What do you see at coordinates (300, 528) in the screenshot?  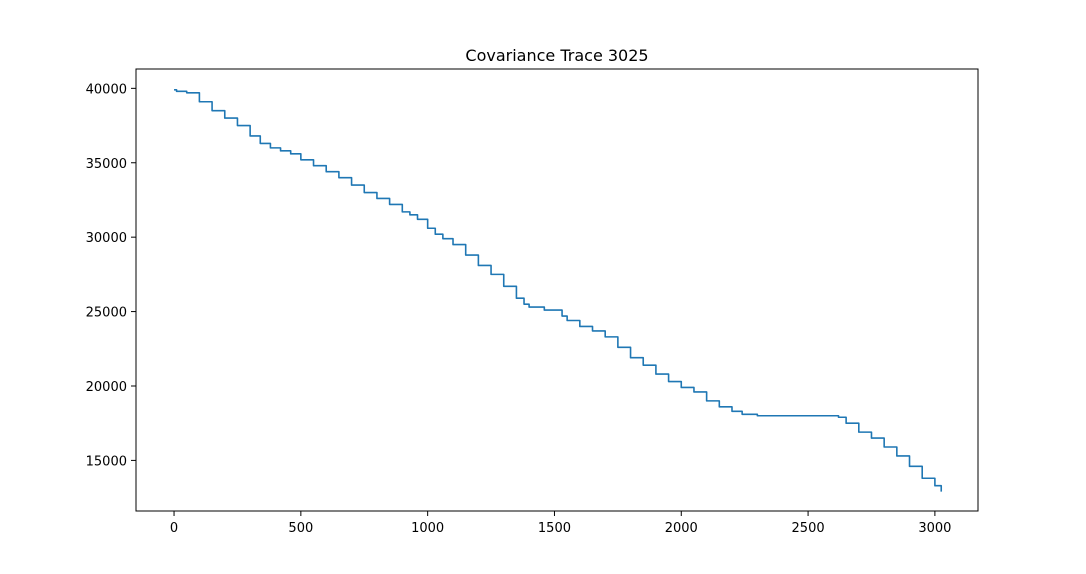 I see `x-tick-label: 500` at bounding box center [300, 528].